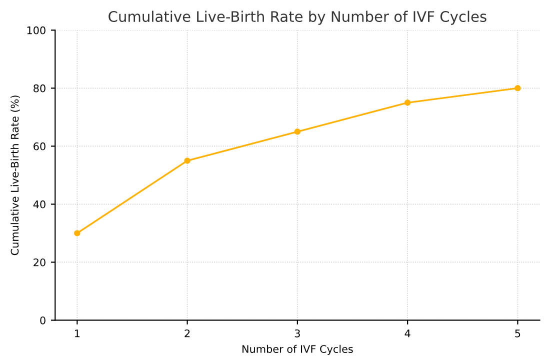  What do you see at coordinates (407, 334) in the screenshot?
I see `x-tick-label: 4` at bounding box center [407, 334].